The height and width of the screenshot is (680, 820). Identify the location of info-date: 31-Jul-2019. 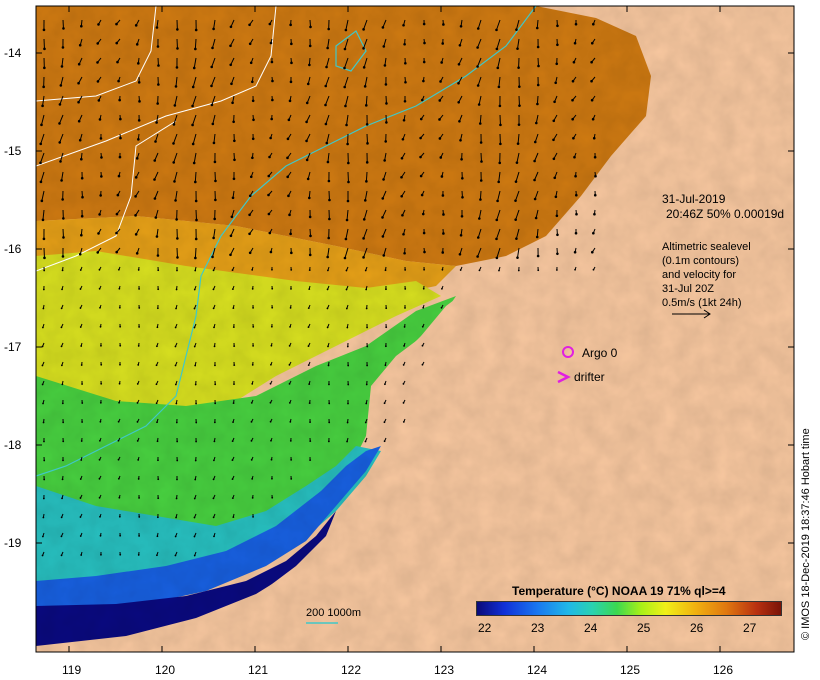
(694, 199).